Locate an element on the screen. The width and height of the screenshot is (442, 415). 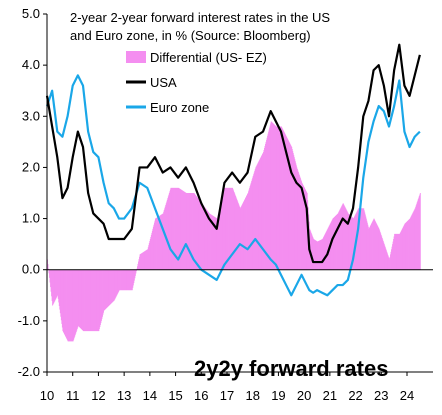
x-tick-label-3: 13 is located at coordinates (124, 395).